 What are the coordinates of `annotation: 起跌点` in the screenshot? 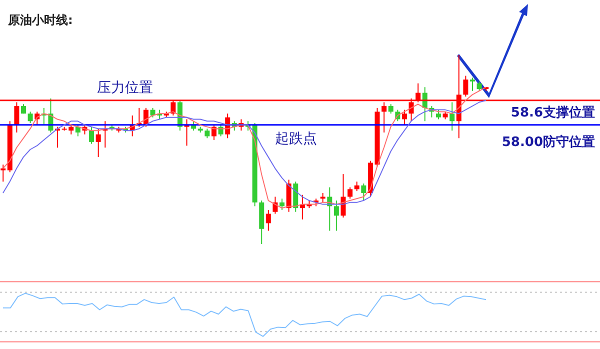 It's located at (296, 139).